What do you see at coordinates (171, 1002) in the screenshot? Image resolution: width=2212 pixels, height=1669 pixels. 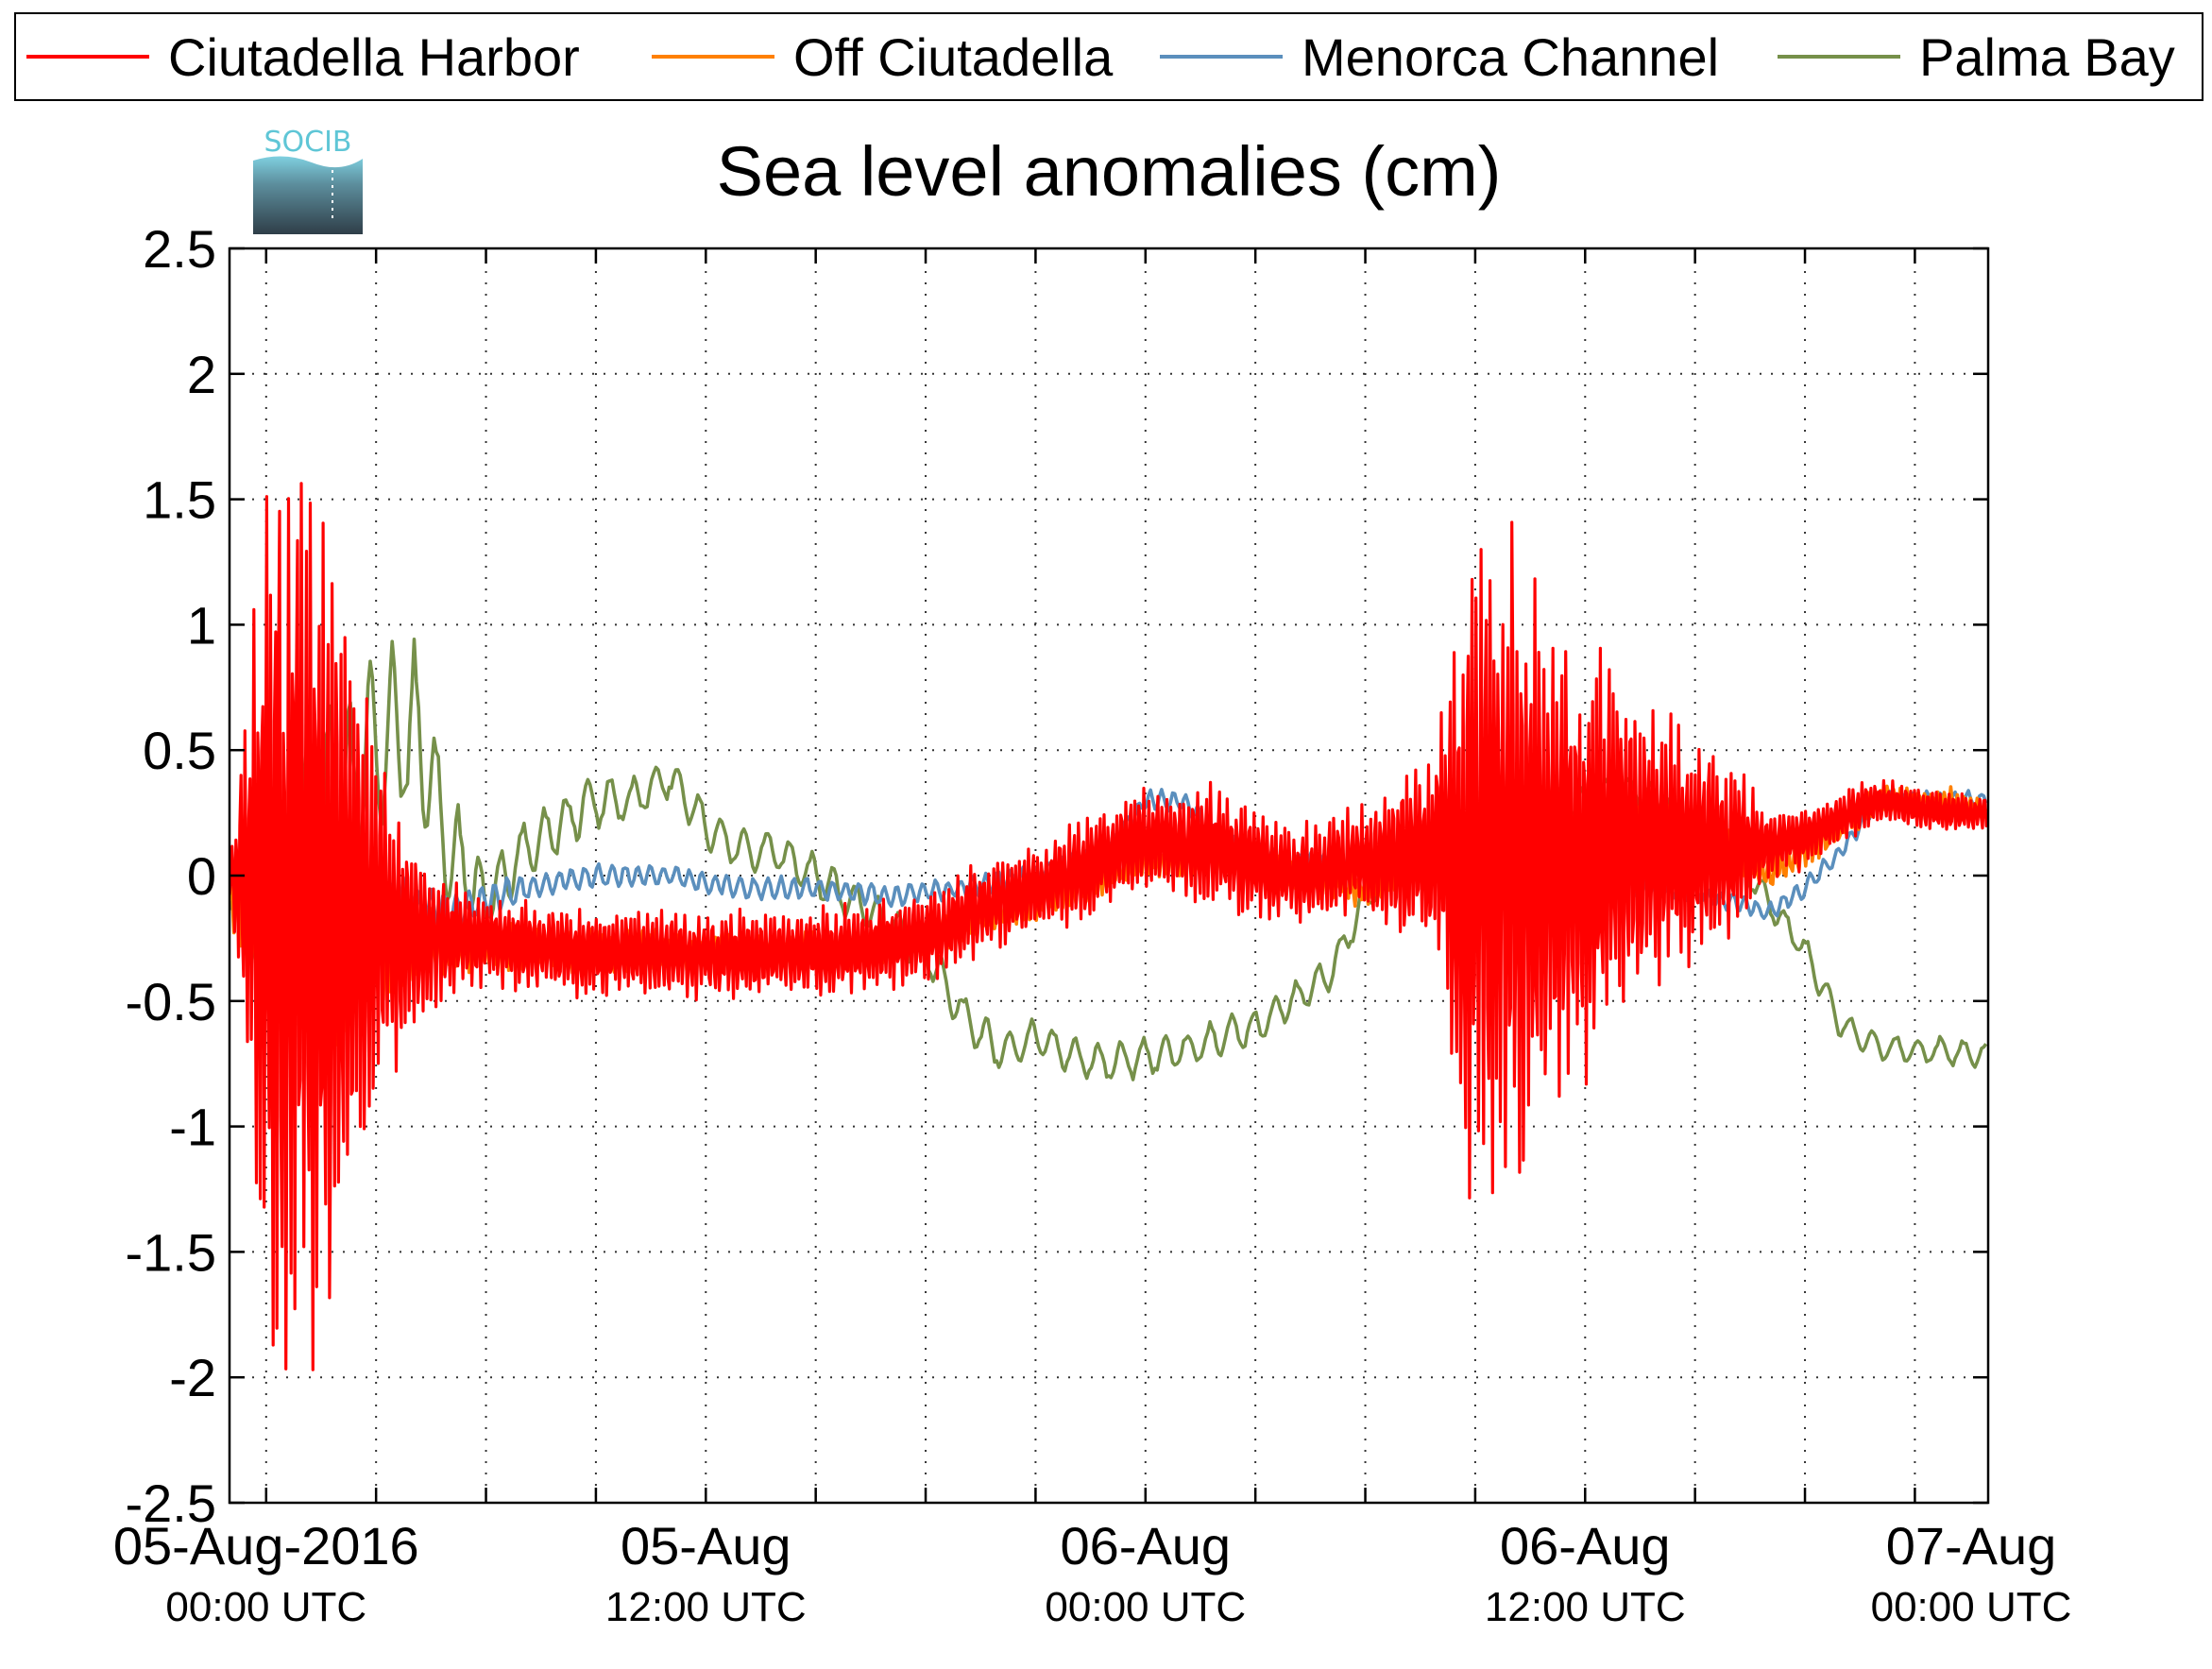 I see `y-tick-label: -0.5` at bounding box center [171, 1002].